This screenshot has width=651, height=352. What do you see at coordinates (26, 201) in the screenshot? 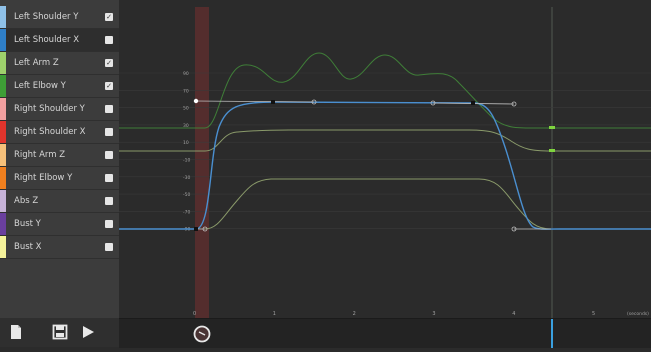
I see `channel-label: Abs Z` at bounding box center [26, 201].